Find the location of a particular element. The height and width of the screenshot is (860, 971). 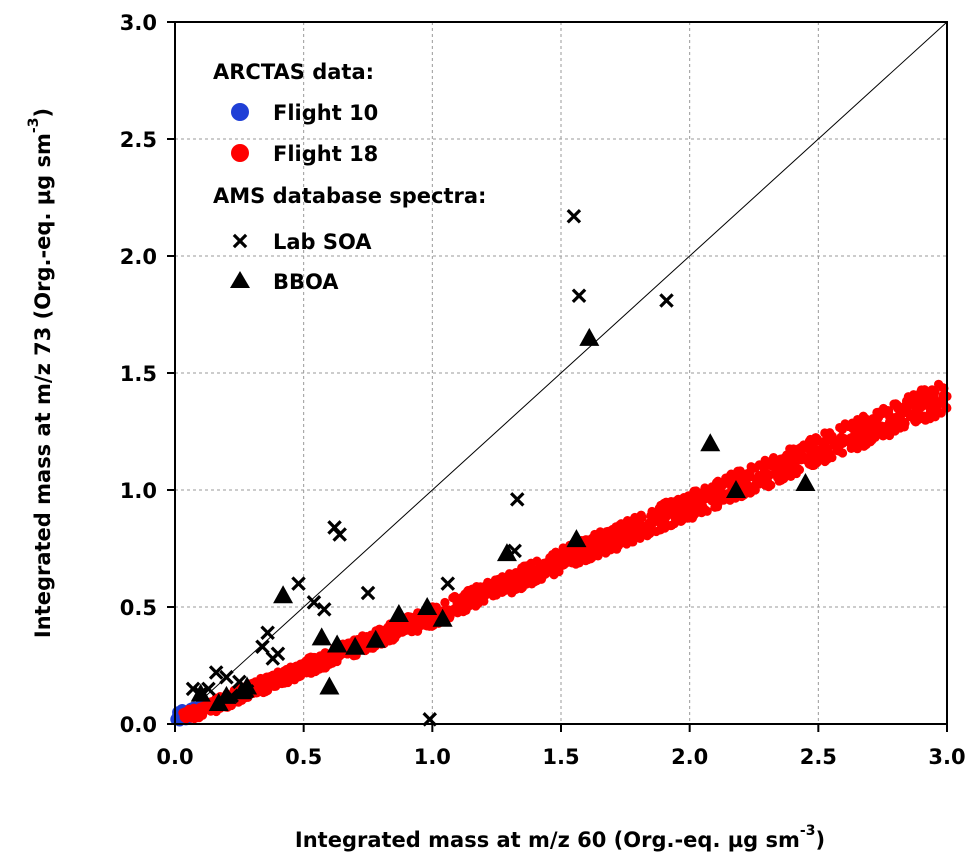

y-tick-label: 3.0 is located at coordinates (138, 23).